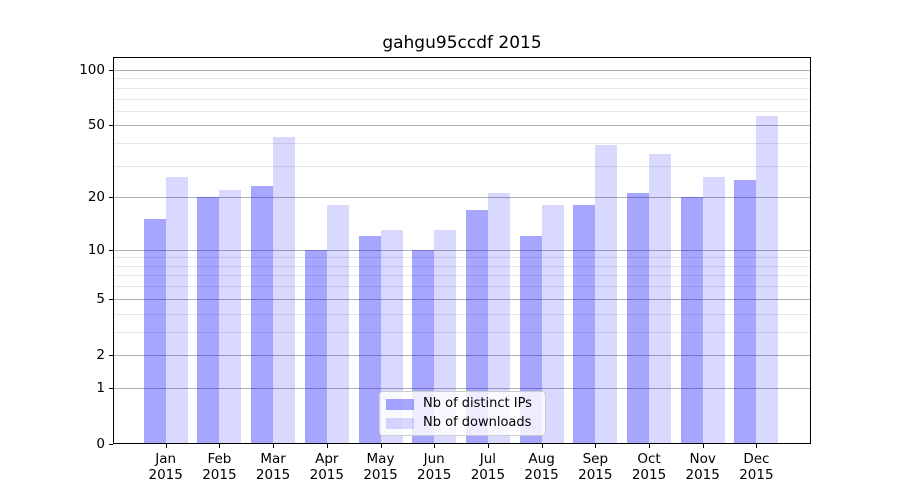 Image resolution: width=900 pixels, height=500 pixels. Describe the element at coordinates (219, 459) in the screenshot. I see `x-tick-month: Feb` at that location.